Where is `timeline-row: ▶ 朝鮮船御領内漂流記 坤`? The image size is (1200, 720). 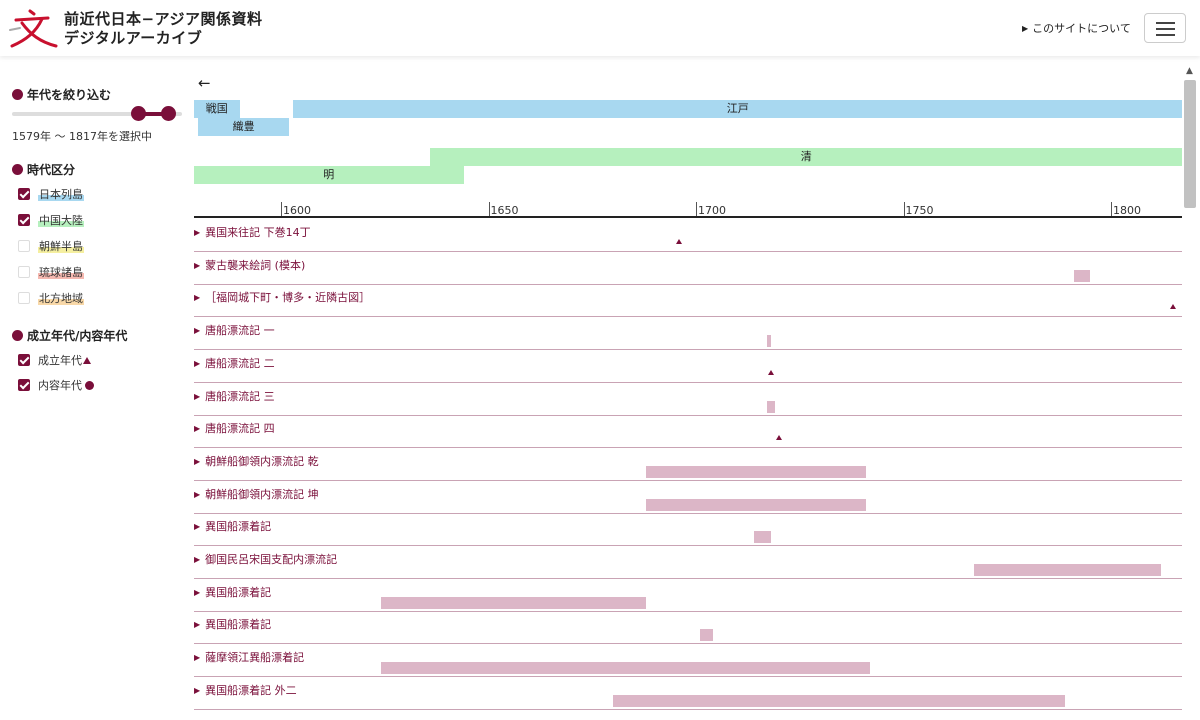
timeline-row: ▶ 朝鮮船御領内漂流記 坤 is located at coordinates (688, 497).